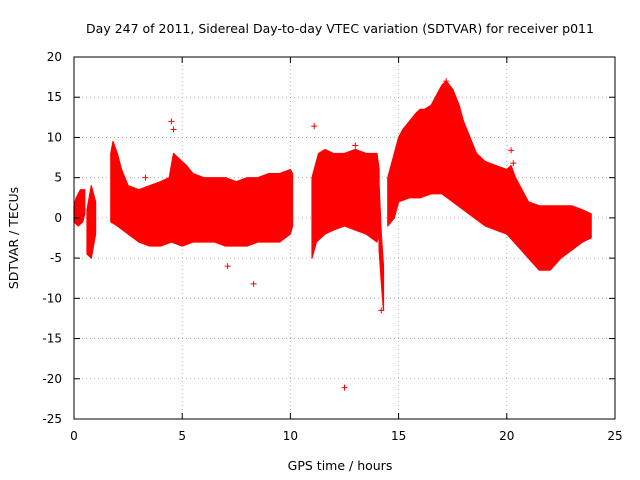 This screenshot has height=480, width=640. What do you see at coordinates (52, 419) in the screenshot?
I see `y-tick-label: -25` at bounding box center [52, 419].